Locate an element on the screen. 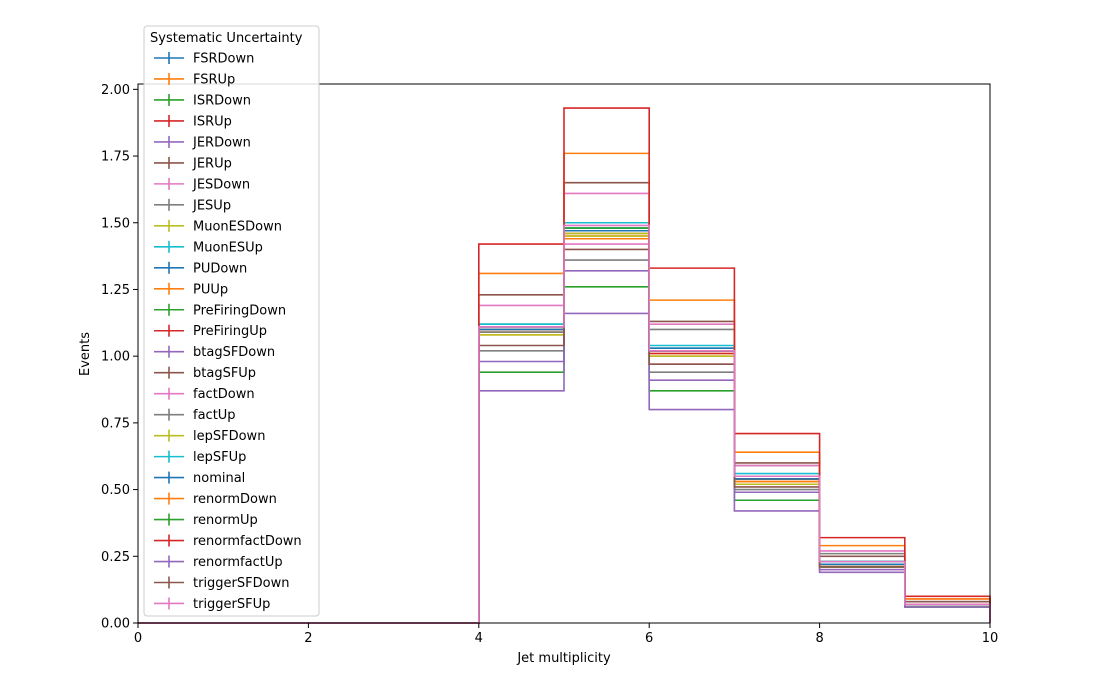 This screenshot has height=700, width=1100. legend-item-lepSFDown: lepSFDown is located at coordinates (209, 436).